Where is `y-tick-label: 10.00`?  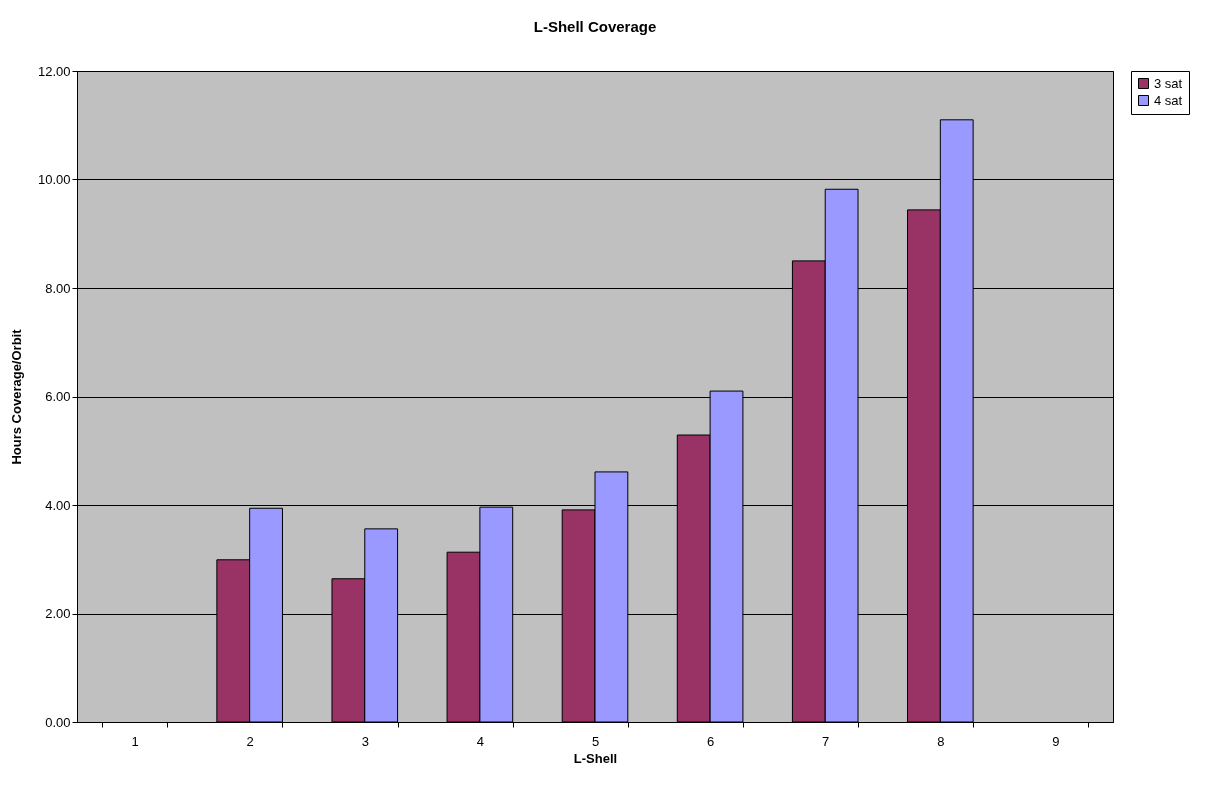
y-tick-label: 10.00 is located at coordinates (54, 179).